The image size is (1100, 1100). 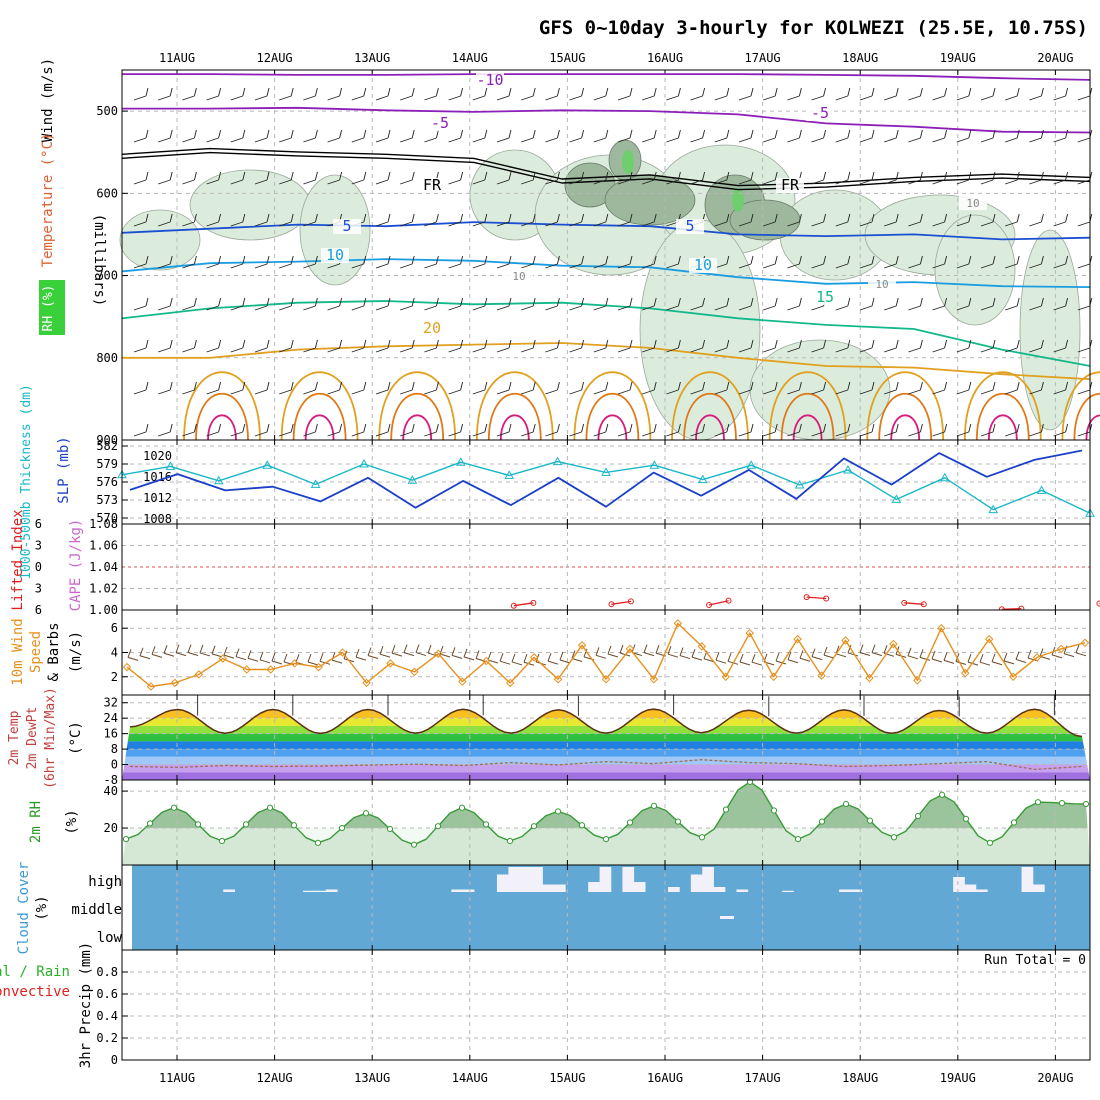 What do you see at coordinates (860, 1078) in the screenshot?
I see `date-label-bottom: 18AUG` at bounding box center [860, 1078].